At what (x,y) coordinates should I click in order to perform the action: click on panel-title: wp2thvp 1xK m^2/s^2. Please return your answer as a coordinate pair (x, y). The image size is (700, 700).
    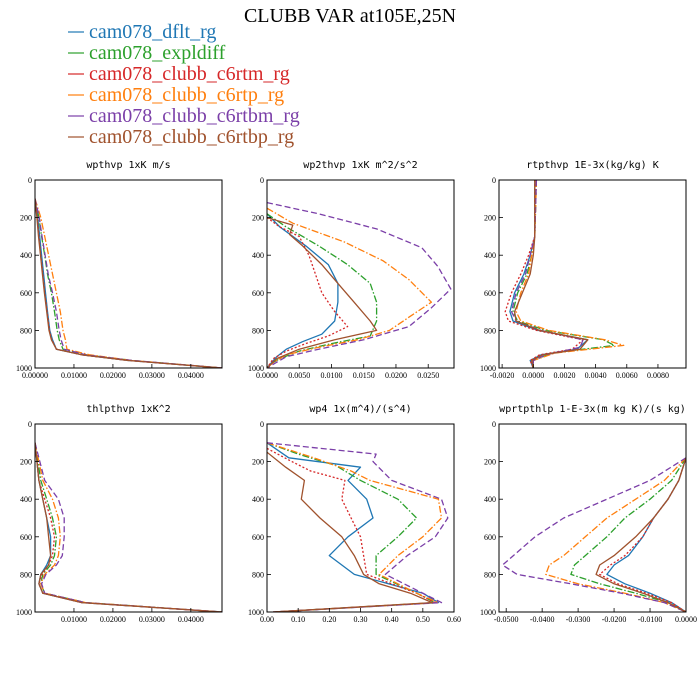
    Looking at the image, I should click on (360, 165).